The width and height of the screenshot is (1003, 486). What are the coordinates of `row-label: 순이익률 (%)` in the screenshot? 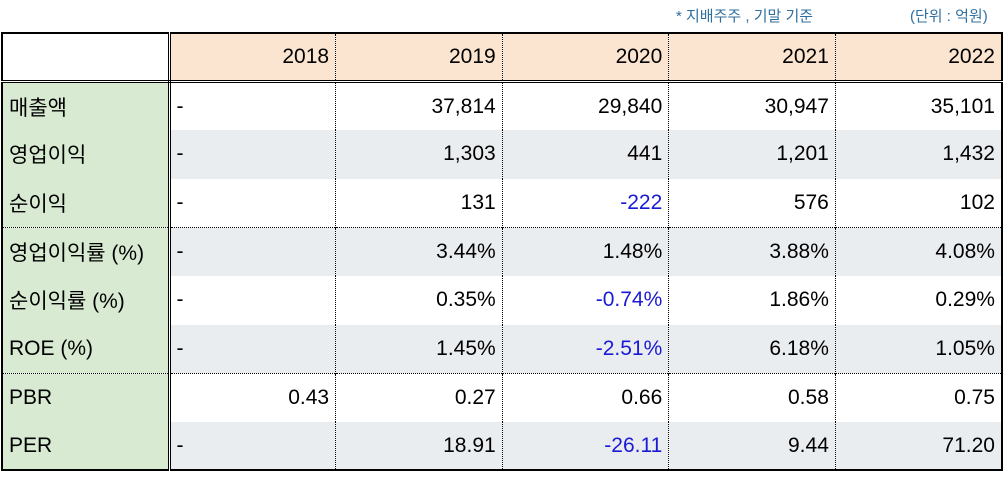 It's located at (86, 300).